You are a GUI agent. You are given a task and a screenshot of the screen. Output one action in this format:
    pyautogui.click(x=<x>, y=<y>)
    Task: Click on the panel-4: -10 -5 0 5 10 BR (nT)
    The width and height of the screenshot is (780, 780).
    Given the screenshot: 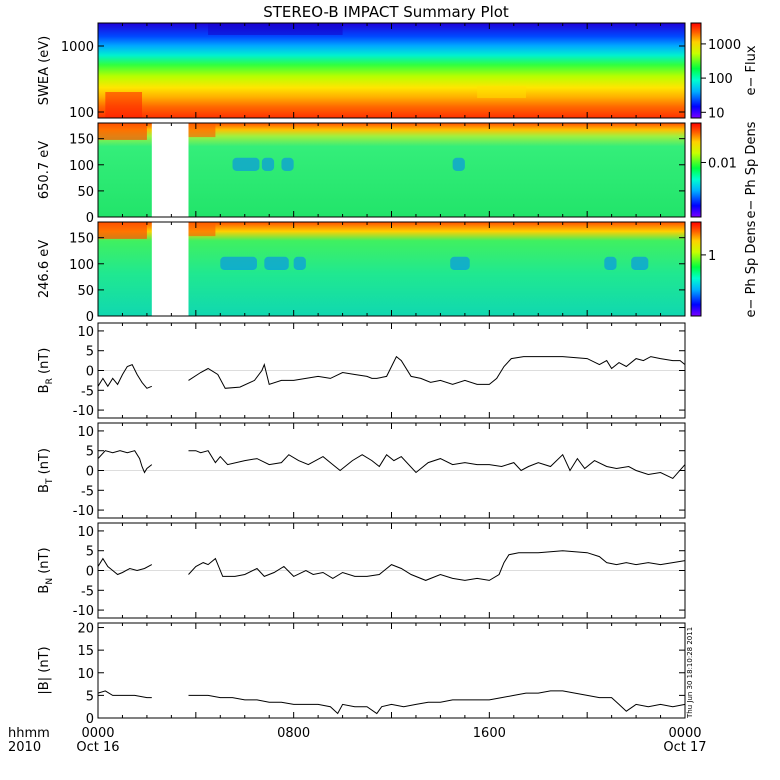 What is the action you would take?
    pyautogui.click(x=361, y=370)
    